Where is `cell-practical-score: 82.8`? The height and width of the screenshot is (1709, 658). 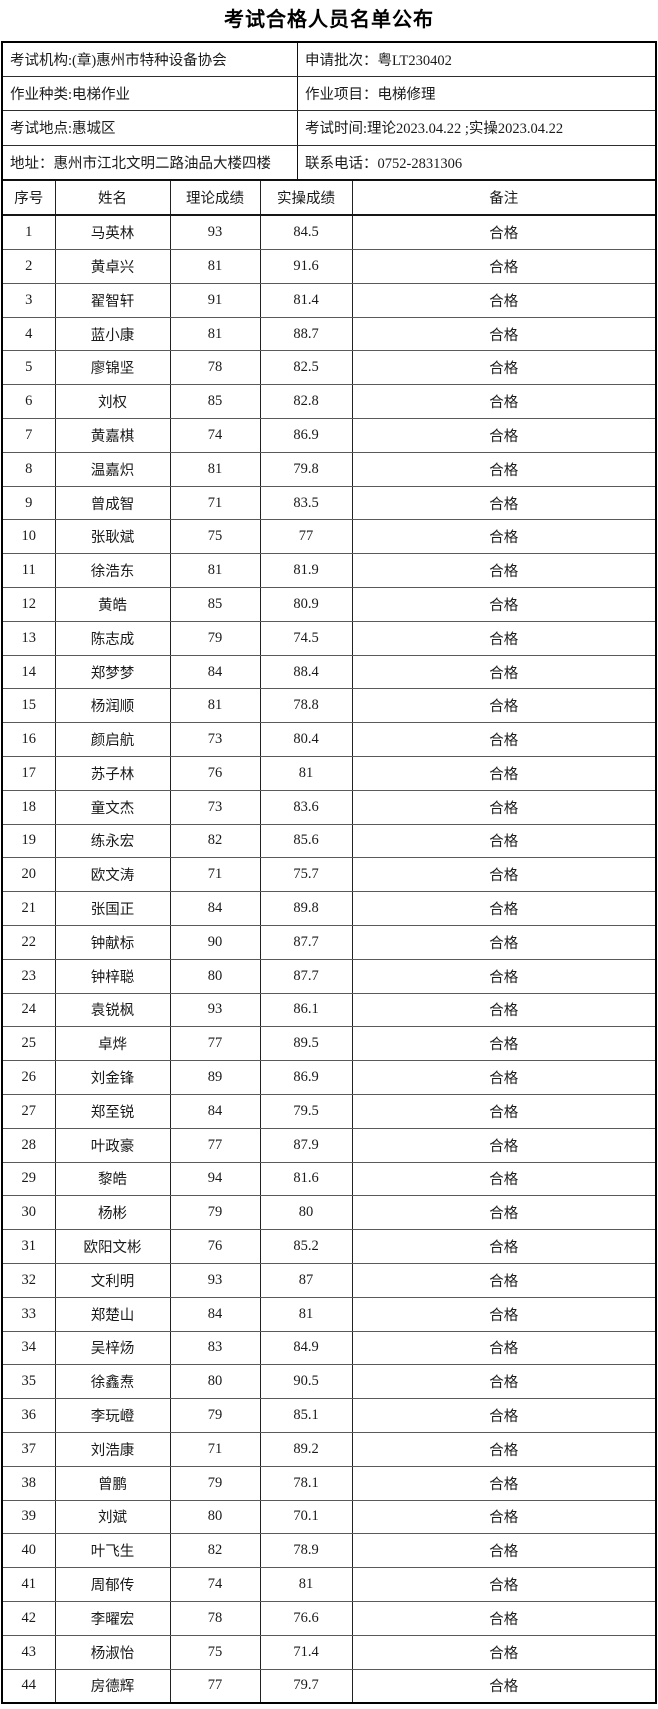 cell-practical-score: 82.8 is located at coordinates (305, 402).